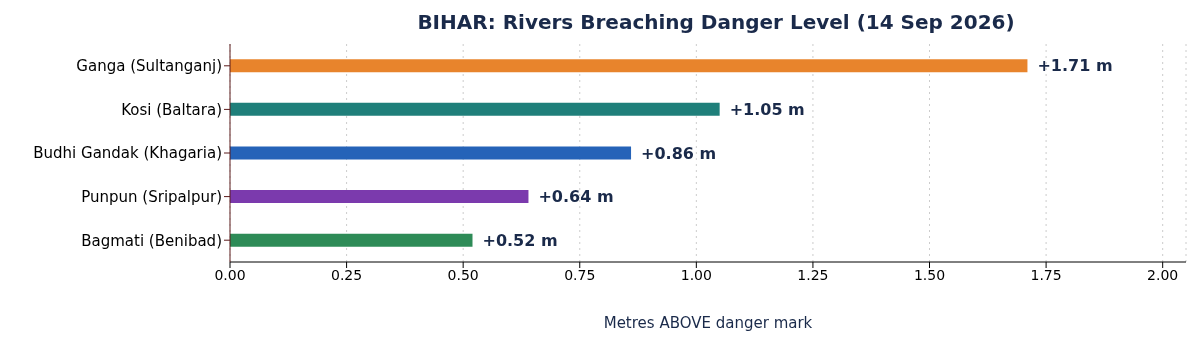  Describe the element at coordinates (716, 22) in the screenshot. I see `chart-title: BIHAR: Rivers Breaching Danger Level (14 Sep 2026)` at that location.